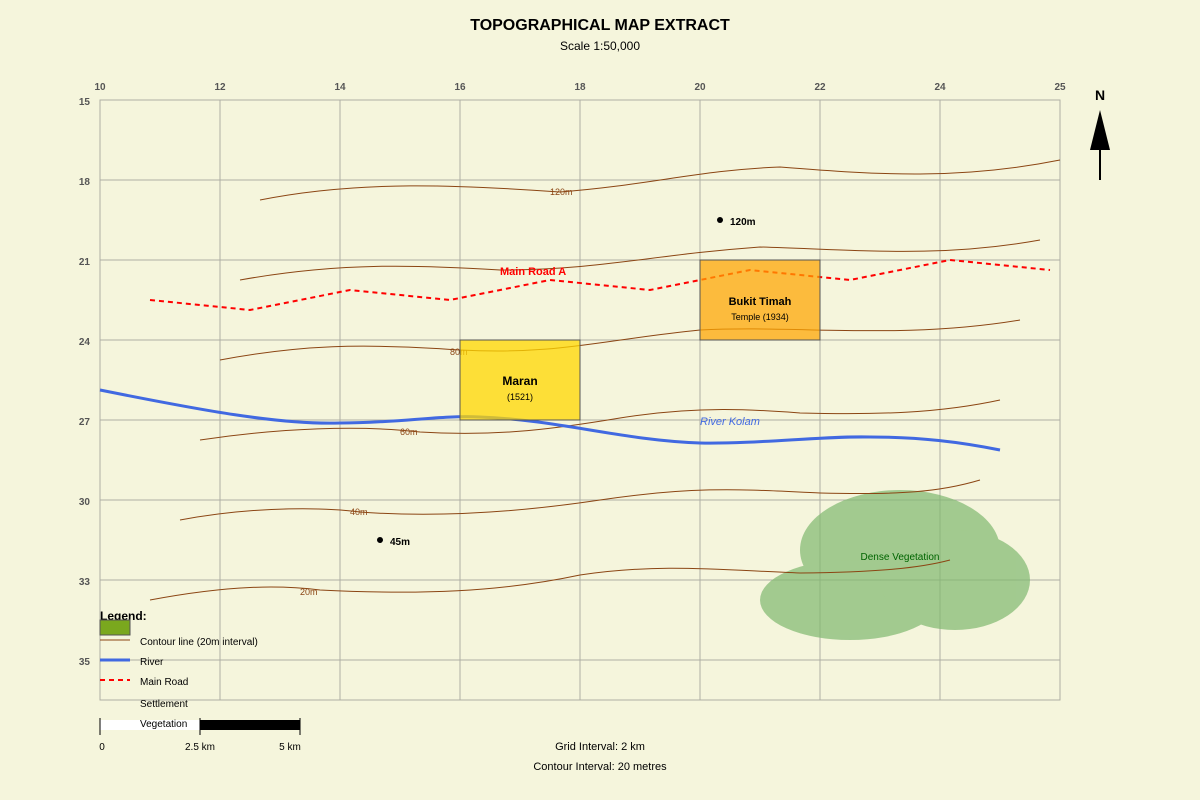 This screenshot has height=800, width=1200. Describe the element at coordinates (85, 502) in the screenshot. I see `northing-label: 30` at that location.